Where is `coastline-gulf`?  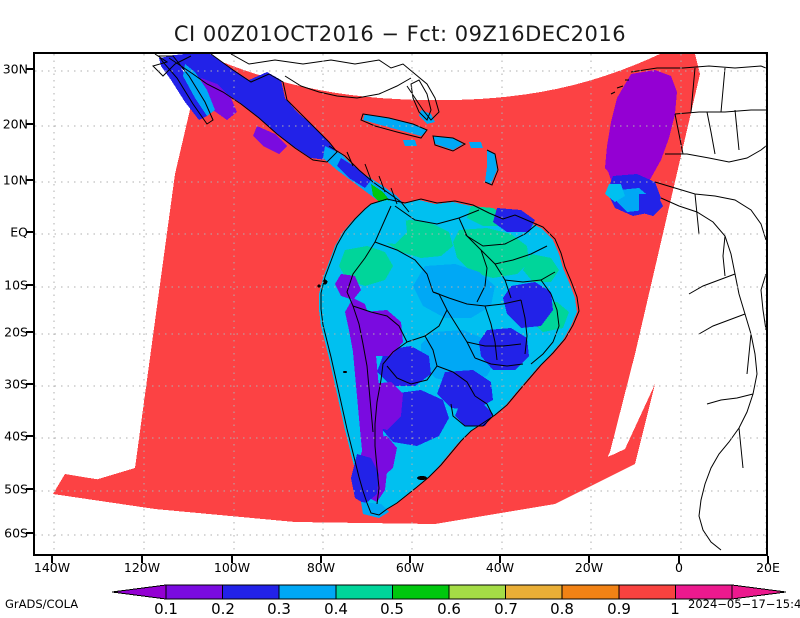
coastline-gulf is located at coordinates (348, 87).